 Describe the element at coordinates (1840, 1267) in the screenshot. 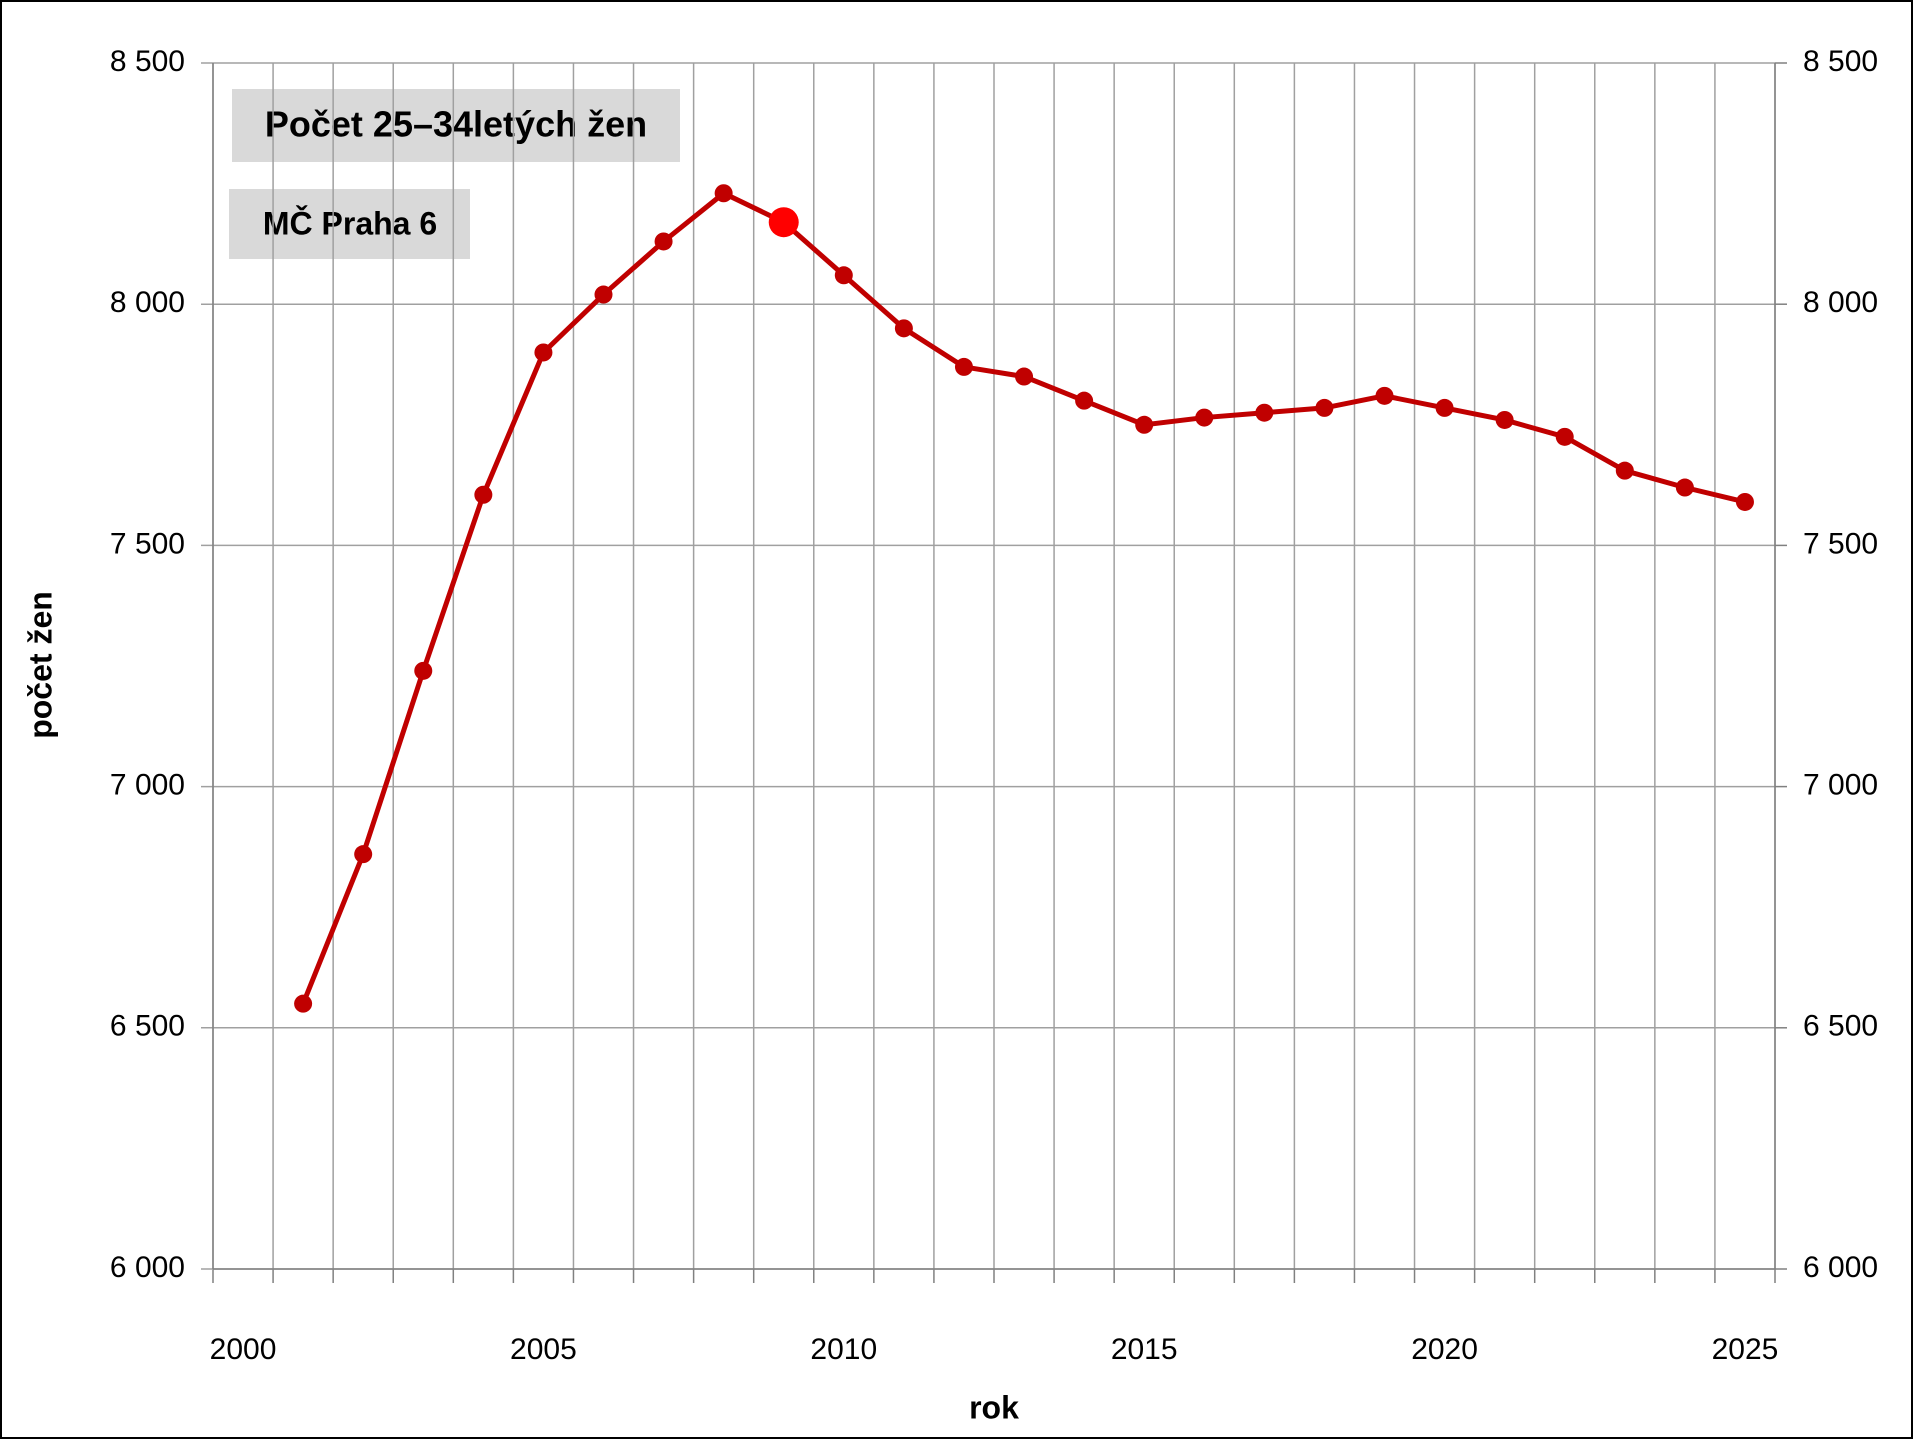

I see `y2-tick-label: 6 000` at that location.